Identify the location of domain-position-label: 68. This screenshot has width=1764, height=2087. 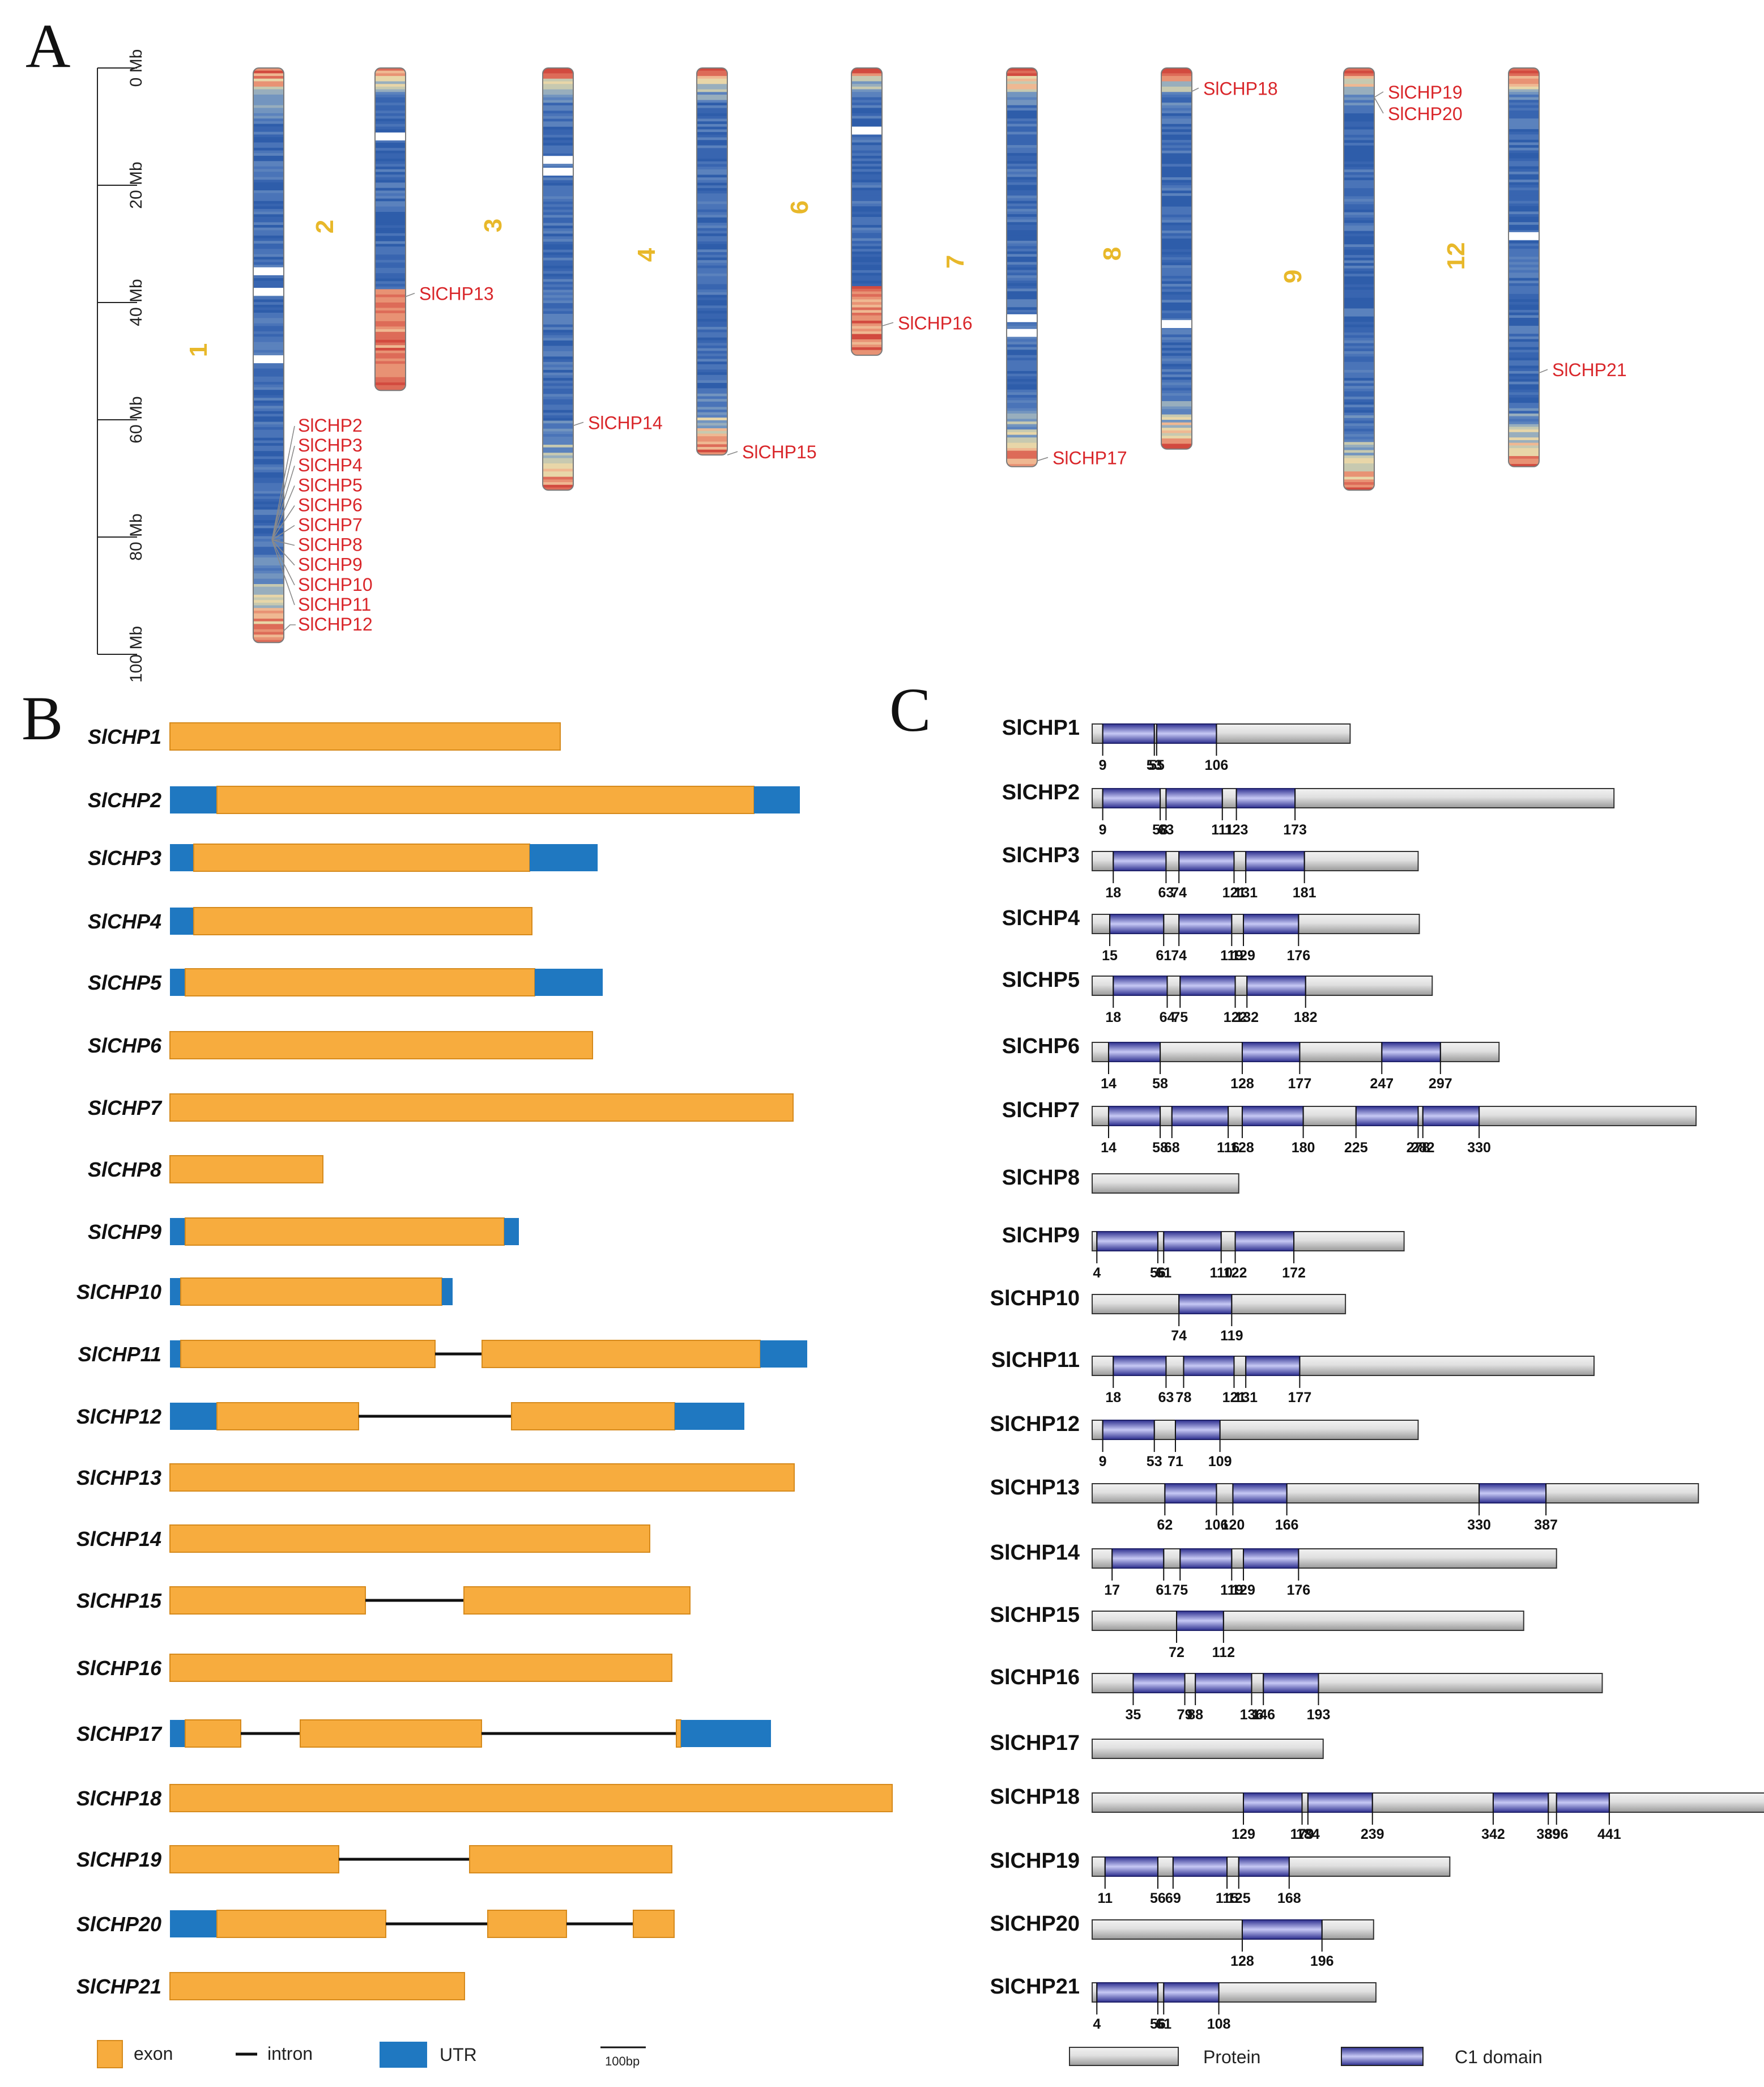
(1172, 1148).